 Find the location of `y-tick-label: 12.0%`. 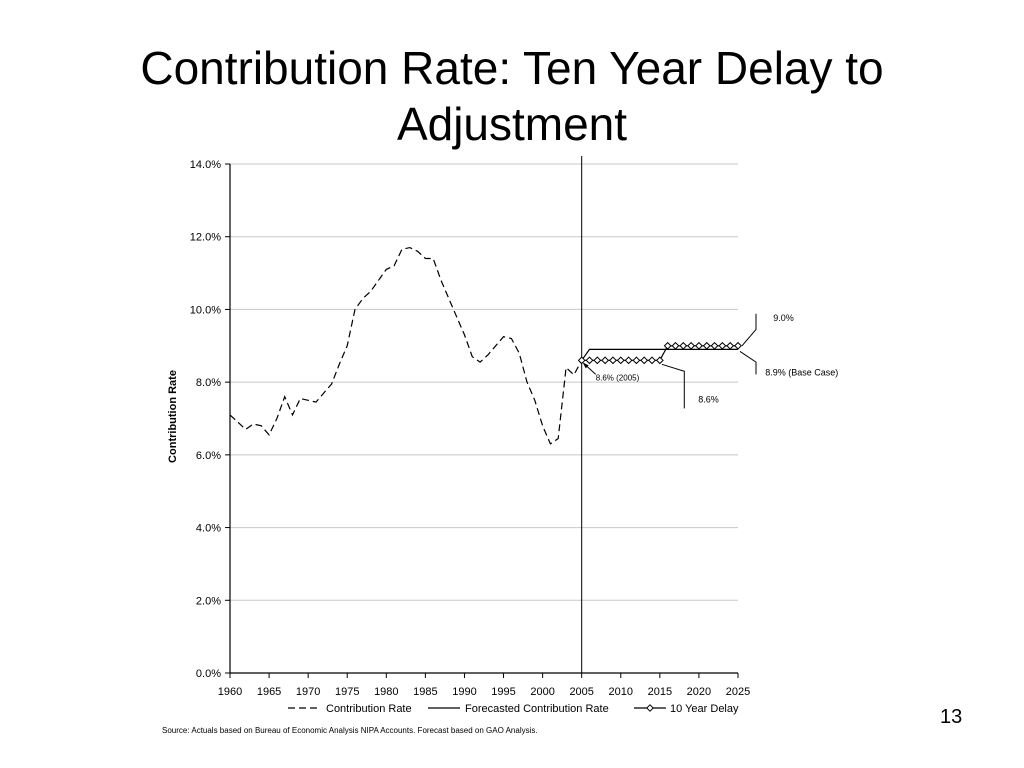

y-tick-label: 12.0% is located at coordinates (205, 238).